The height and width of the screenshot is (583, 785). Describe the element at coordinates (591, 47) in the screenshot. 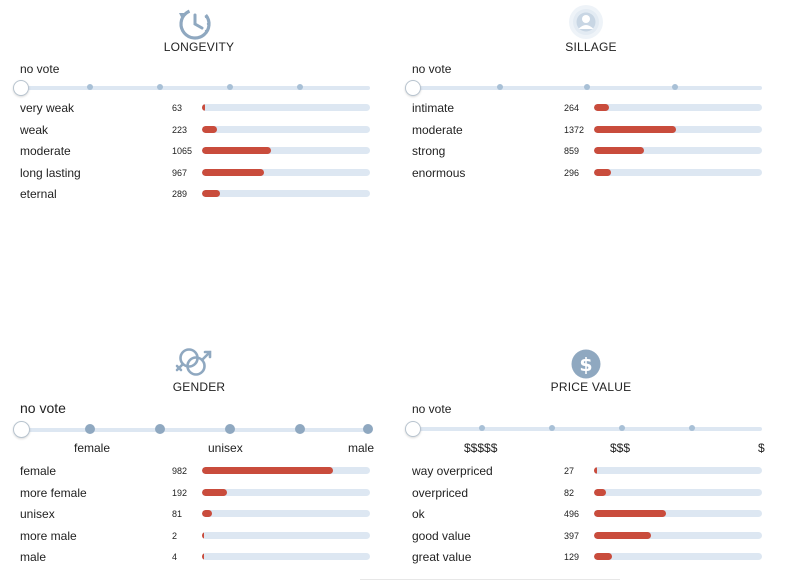

I see `section-title: SILLAGE` at that location.